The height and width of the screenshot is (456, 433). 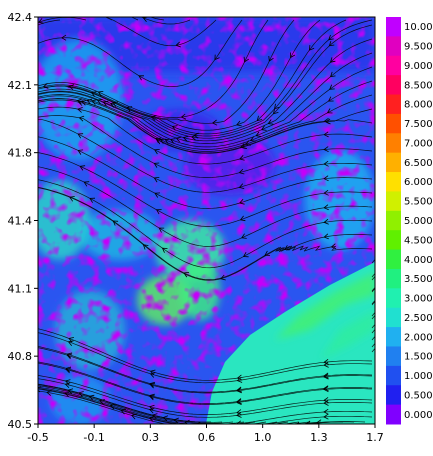 I want to click on colorbar-label: 10.00, so click(x=418, y=27).